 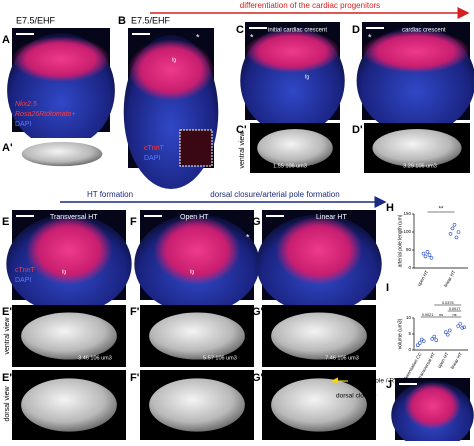 What do you see at coordinates (258, 312) in the screenshot?
I see `panel-label: G'` at bounding box center [258, 312].